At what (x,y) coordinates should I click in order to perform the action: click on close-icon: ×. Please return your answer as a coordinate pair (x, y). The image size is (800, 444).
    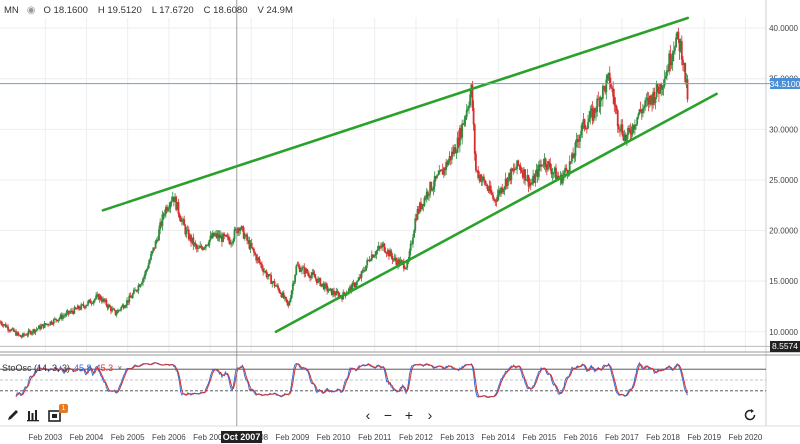
    Looking at the image, I should click on (120, 368).